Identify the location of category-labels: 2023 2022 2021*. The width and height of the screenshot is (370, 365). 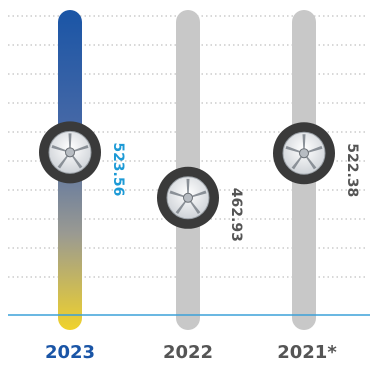
(191, 352).